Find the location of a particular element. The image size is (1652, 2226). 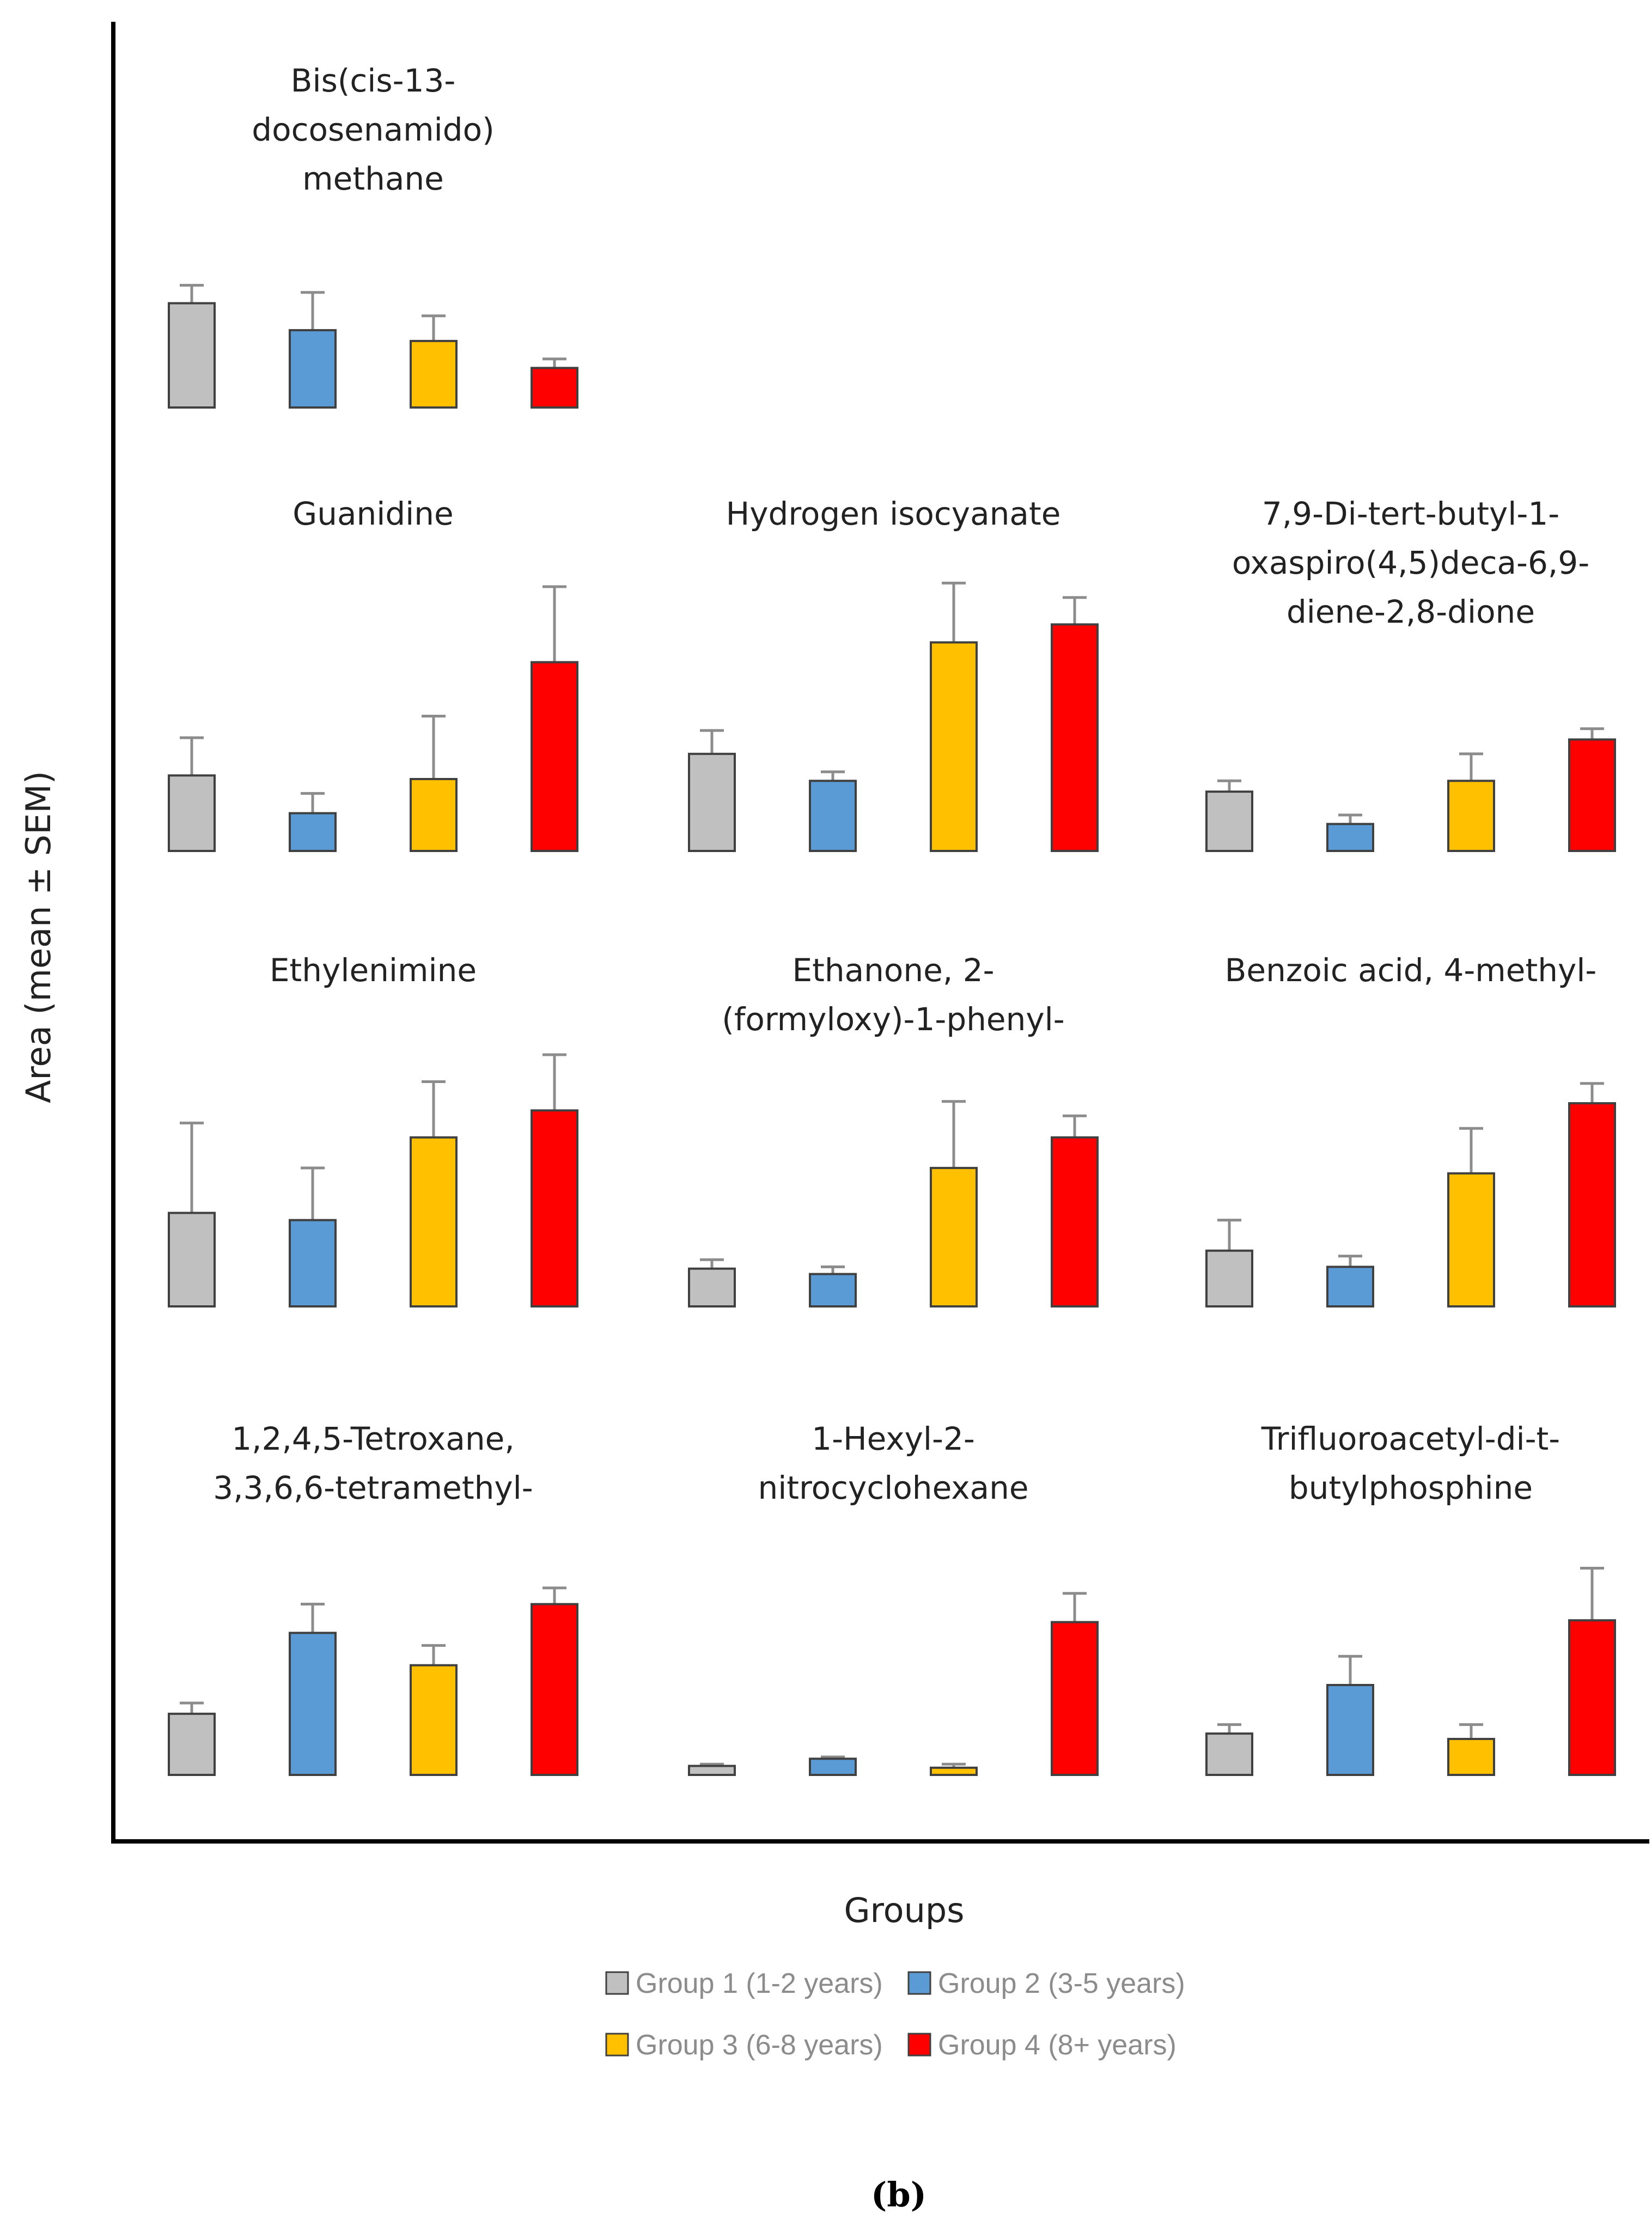

panel-10: Trifluoroacetyl-di-t-butylphosphine is located at coordinates (1410, 1598).